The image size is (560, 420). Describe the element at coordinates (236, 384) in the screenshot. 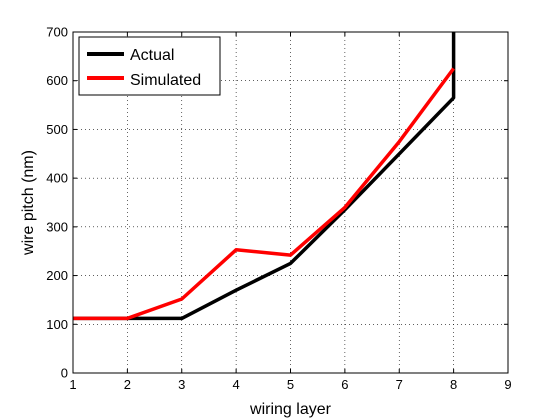

I see `x-tick-label: 4` at that location.